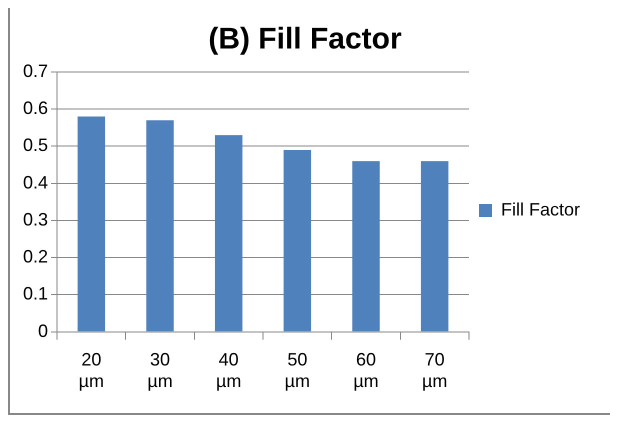  What do you see at coordinates (91, 371) in the screenshot?
I see `x-tick-label: 20 µm` at bounding box center [91, 371].